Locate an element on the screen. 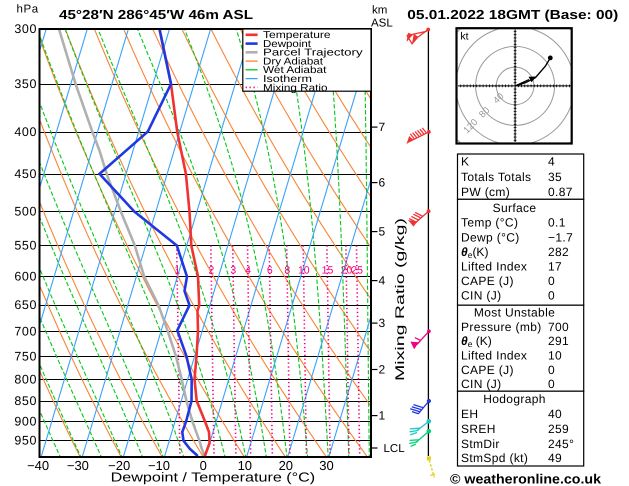 This screenshot has width=629, height=486. svg-text: 450 is located at coordinates (25, 174).